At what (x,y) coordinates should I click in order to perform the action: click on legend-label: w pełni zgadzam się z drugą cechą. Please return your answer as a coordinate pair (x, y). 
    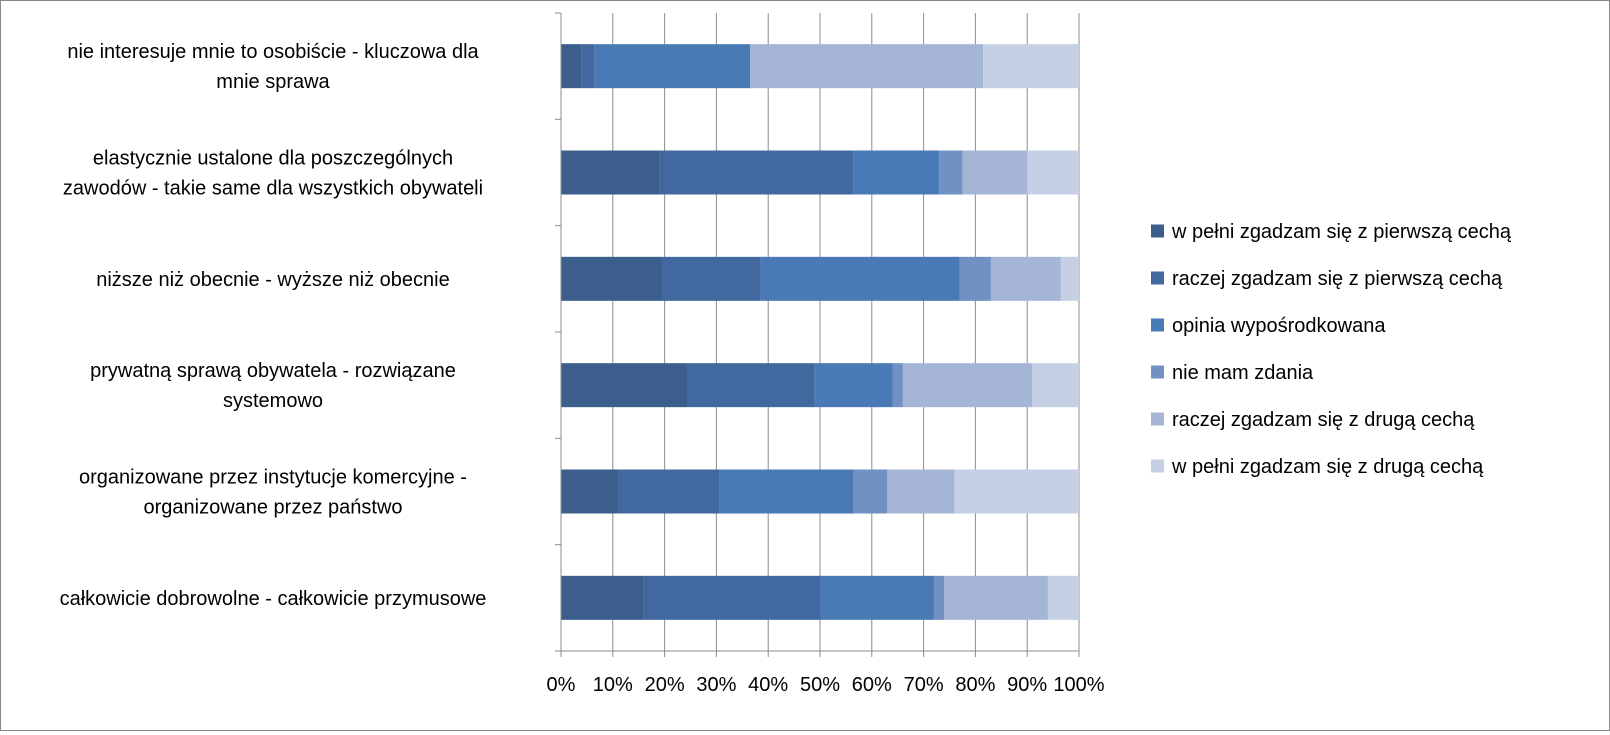
    Looking at the image, I should click on (1327, 467).